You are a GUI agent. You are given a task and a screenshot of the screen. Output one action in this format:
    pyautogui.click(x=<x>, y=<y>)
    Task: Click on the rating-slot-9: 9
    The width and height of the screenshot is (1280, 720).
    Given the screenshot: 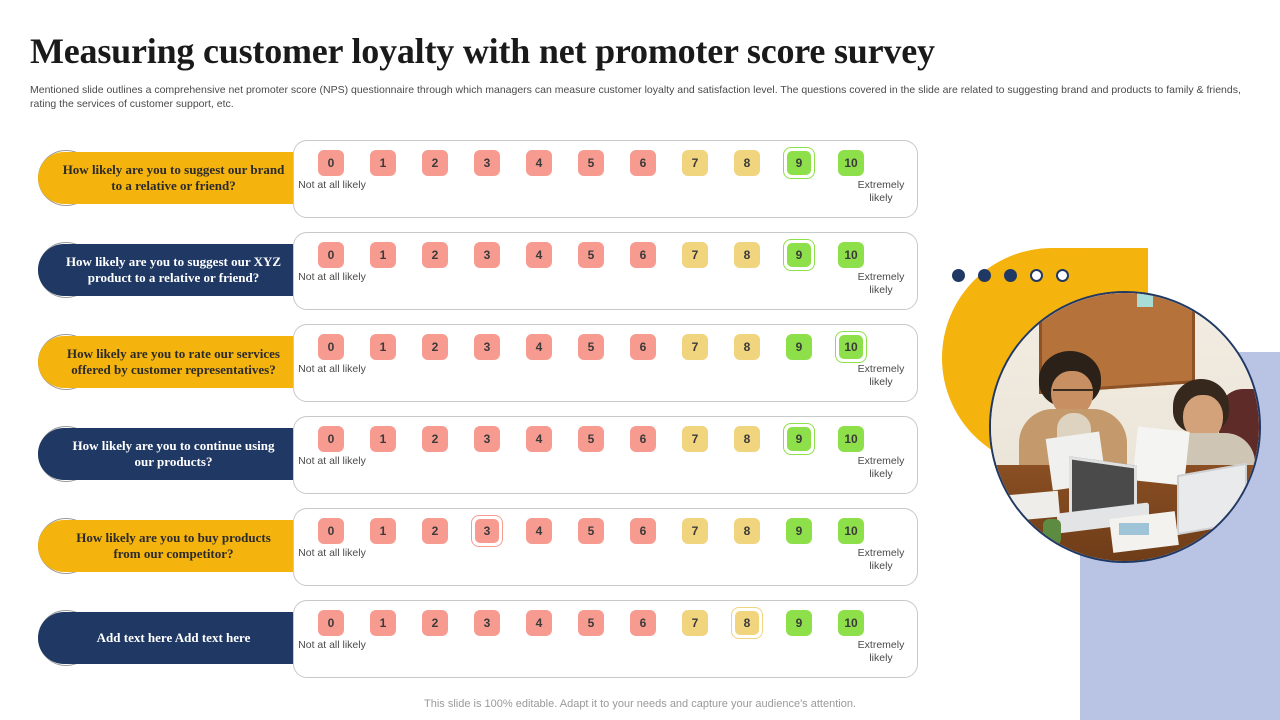 What is the action you would take?
    pyautogui.click(x=799, y=255)
    